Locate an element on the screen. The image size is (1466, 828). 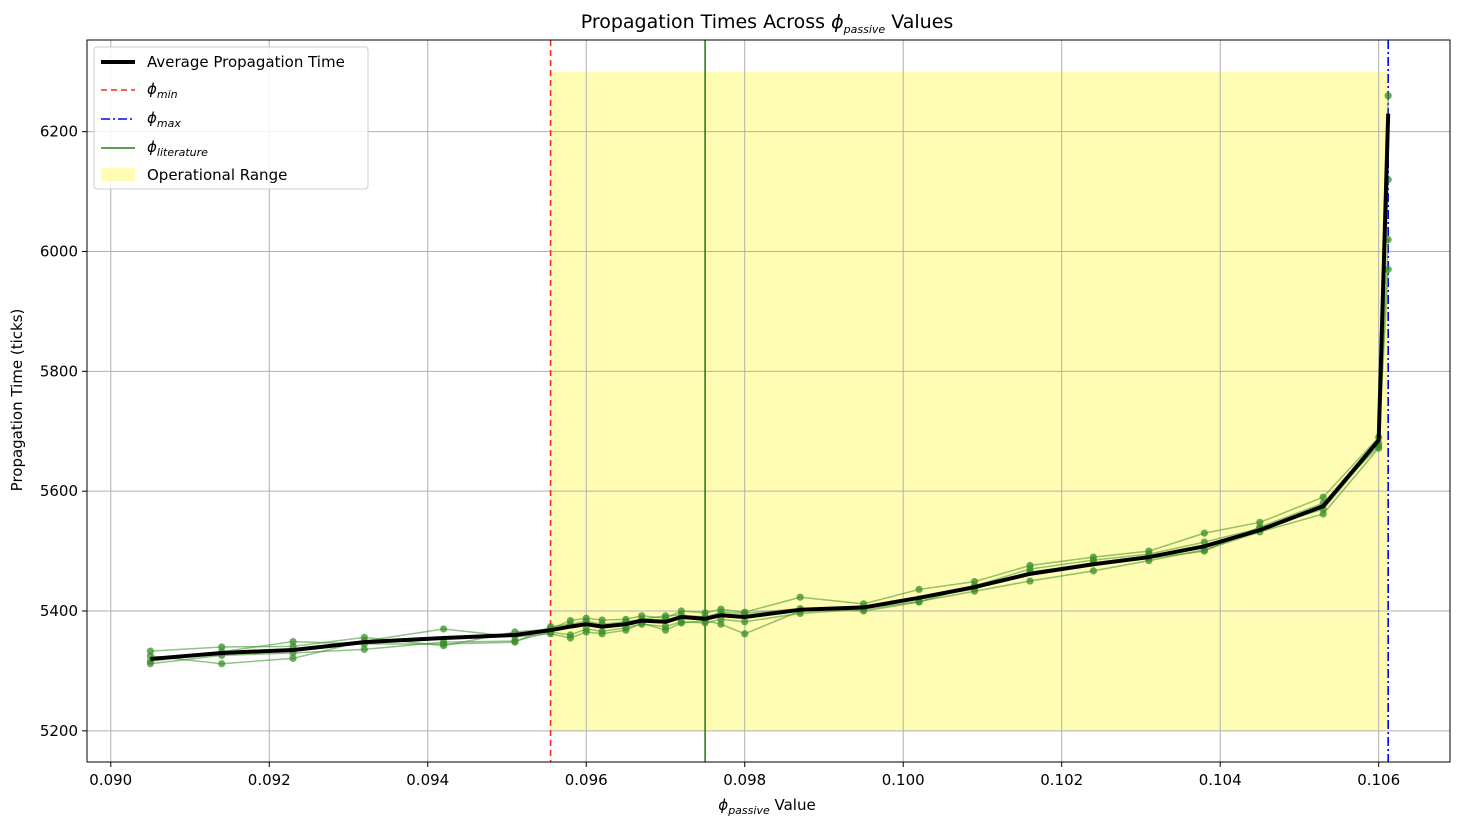
x-tick-label: 0.106 is located at coordinates (1378, 780).